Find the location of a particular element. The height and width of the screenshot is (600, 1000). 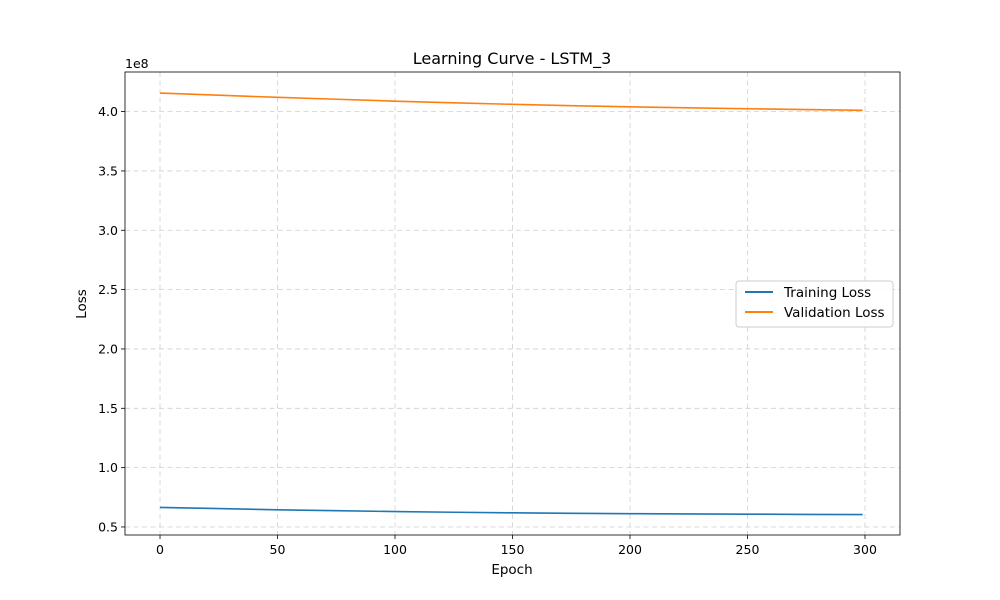

y-tick-label: 3.0 is located at coordinates (108, 230).